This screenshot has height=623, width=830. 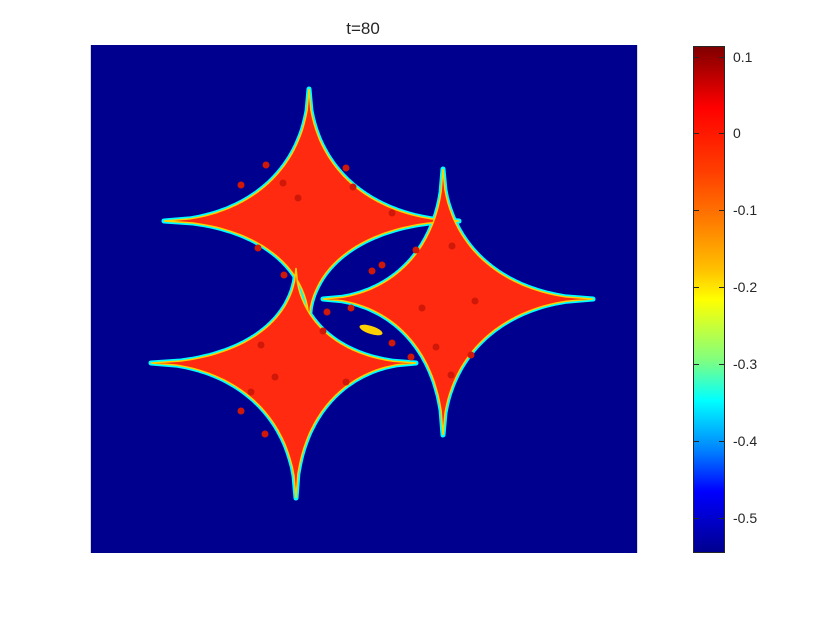 I want to click on colorbar-tick-label: 0.1, so click(x=743, y=57).